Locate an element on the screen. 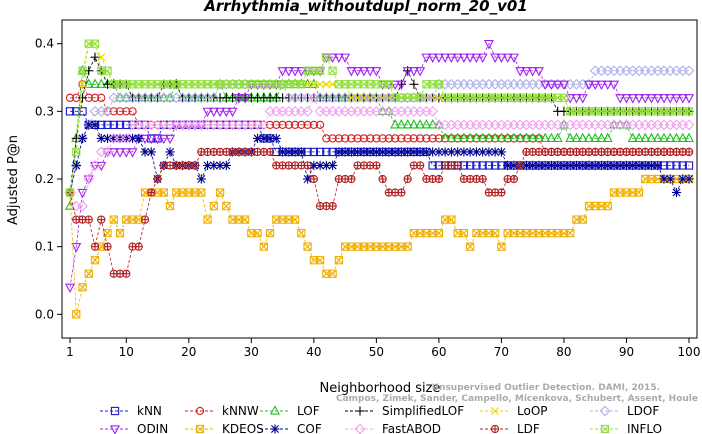 This screenshot has height=434, width=702. point-loop is located at coordinates (313, 84).